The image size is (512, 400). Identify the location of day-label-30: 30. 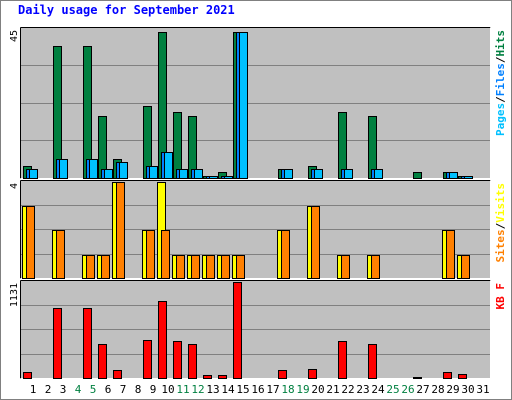
(467, 389).